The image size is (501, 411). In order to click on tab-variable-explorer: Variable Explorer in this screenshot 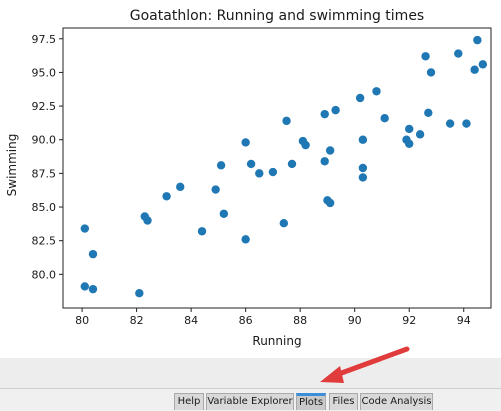, I will do `click(250, 401)`.